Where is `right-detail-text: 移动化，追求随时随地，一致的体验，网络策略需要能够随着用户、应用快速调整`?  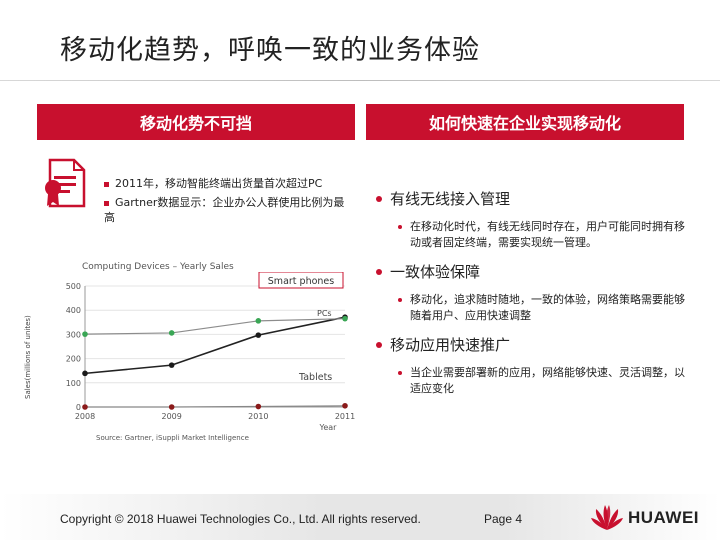 right-detail-text: 移动化，追求随时随地，一致的体验，网络策略需要能够随着用户、应用快速调整 is located at coordinates (547, 307).